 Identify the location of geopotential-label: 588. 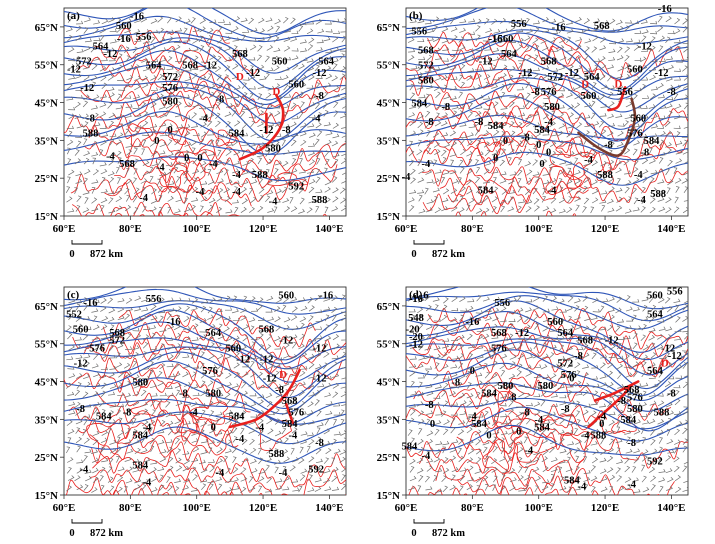
(605, 175).